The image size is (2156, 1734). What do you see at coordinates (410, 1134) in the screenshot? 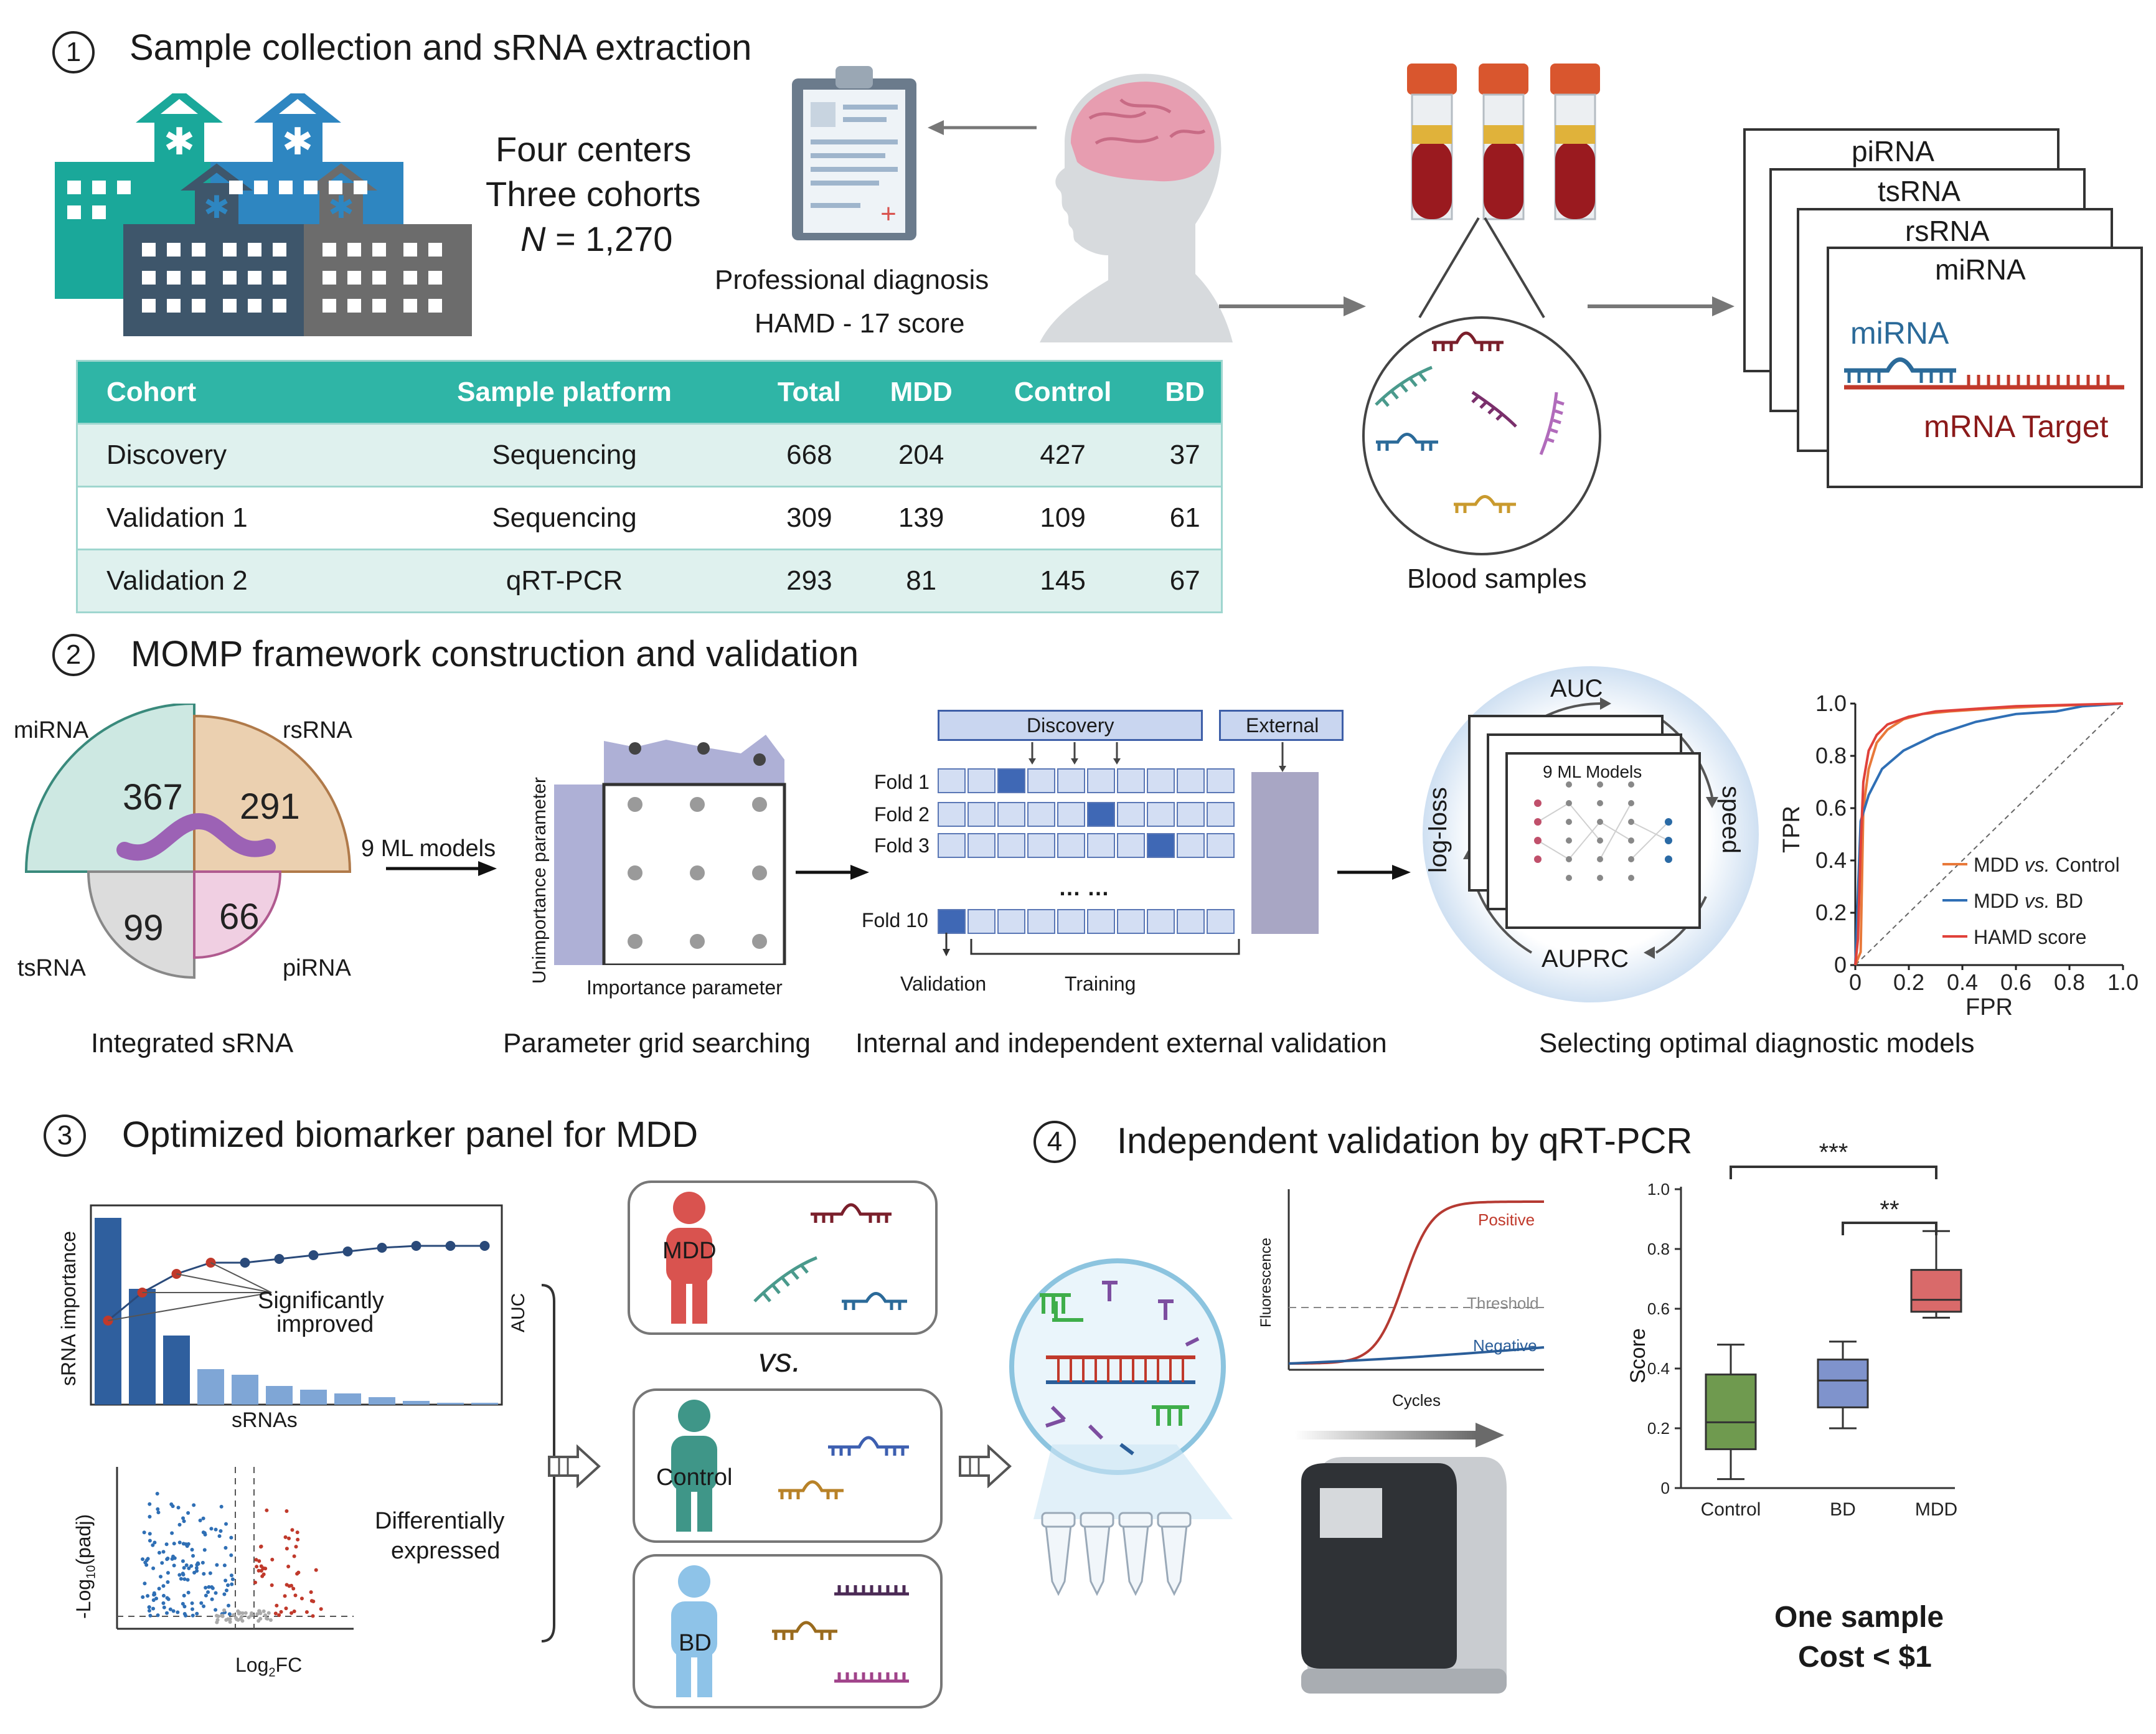
I see `section-3-title: Optimized biomarker panel for MDD` at bounding box center [410, 1134].